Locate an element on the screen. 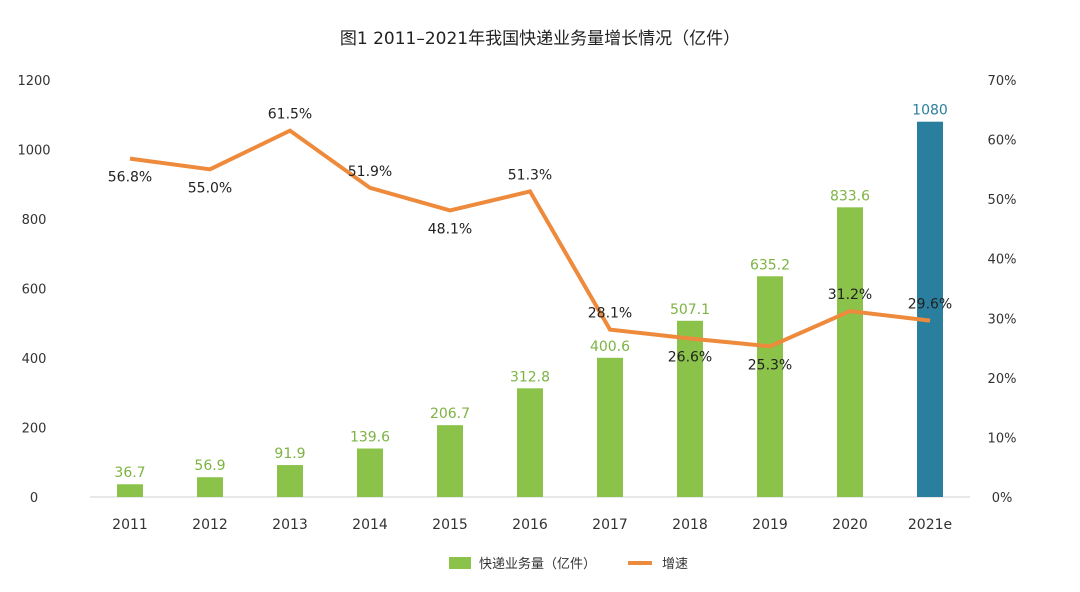 The image size is (1080, 592). x-tick-label: 2016 is located at coordinates (530, 525).